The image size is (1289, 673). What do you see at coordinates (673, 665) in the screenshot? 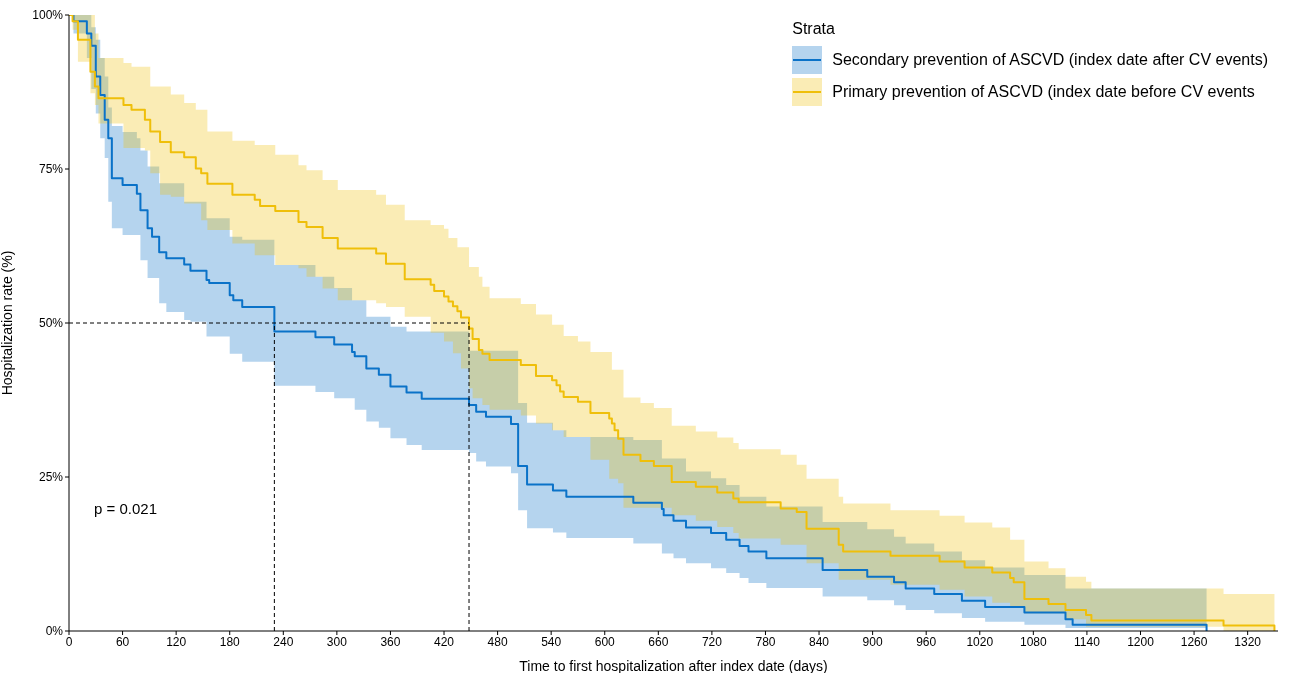
I see `x-axis-title: Time to first hospitalization after index date (days)` at bounding box center [673, 665].